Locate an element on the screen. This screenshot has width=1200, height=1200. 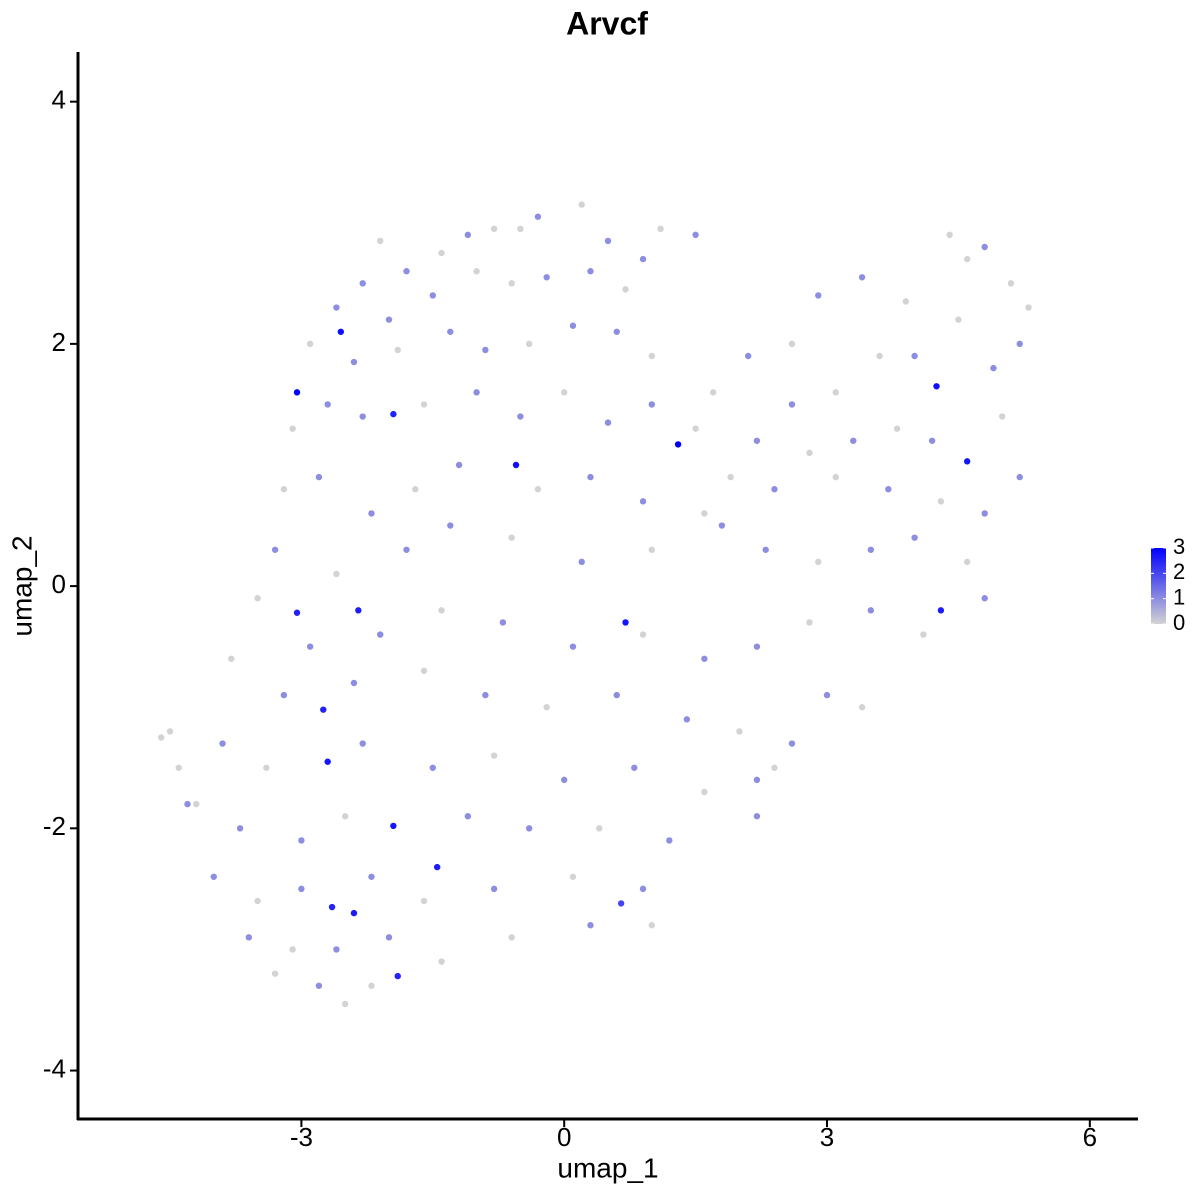
x-tick-label: 0 is located at coordinates (564, 1137).